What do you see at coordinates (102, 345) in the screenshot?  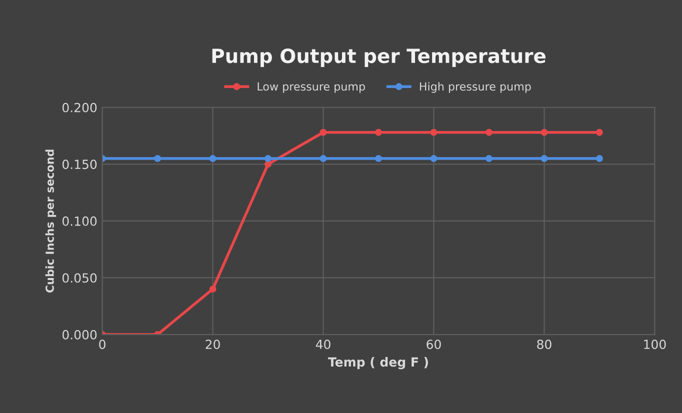 I see `x-tick-label: 0` at bounding box center [102, 345].